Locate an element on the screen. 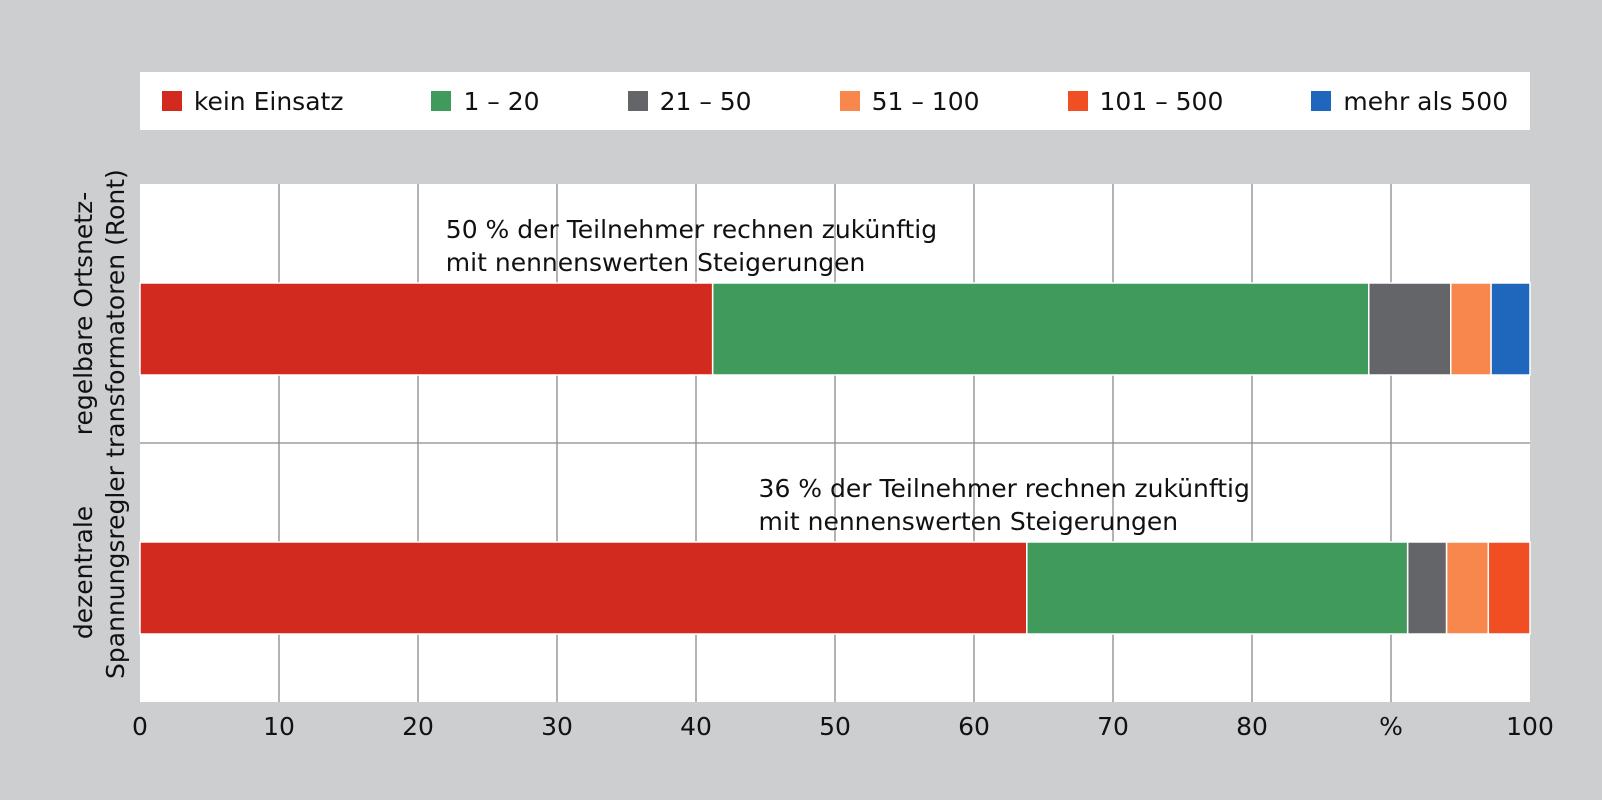 The width and height of the screenshot is (1602, 800). x-tick-label: 50 is located at coordinates (835, 726).